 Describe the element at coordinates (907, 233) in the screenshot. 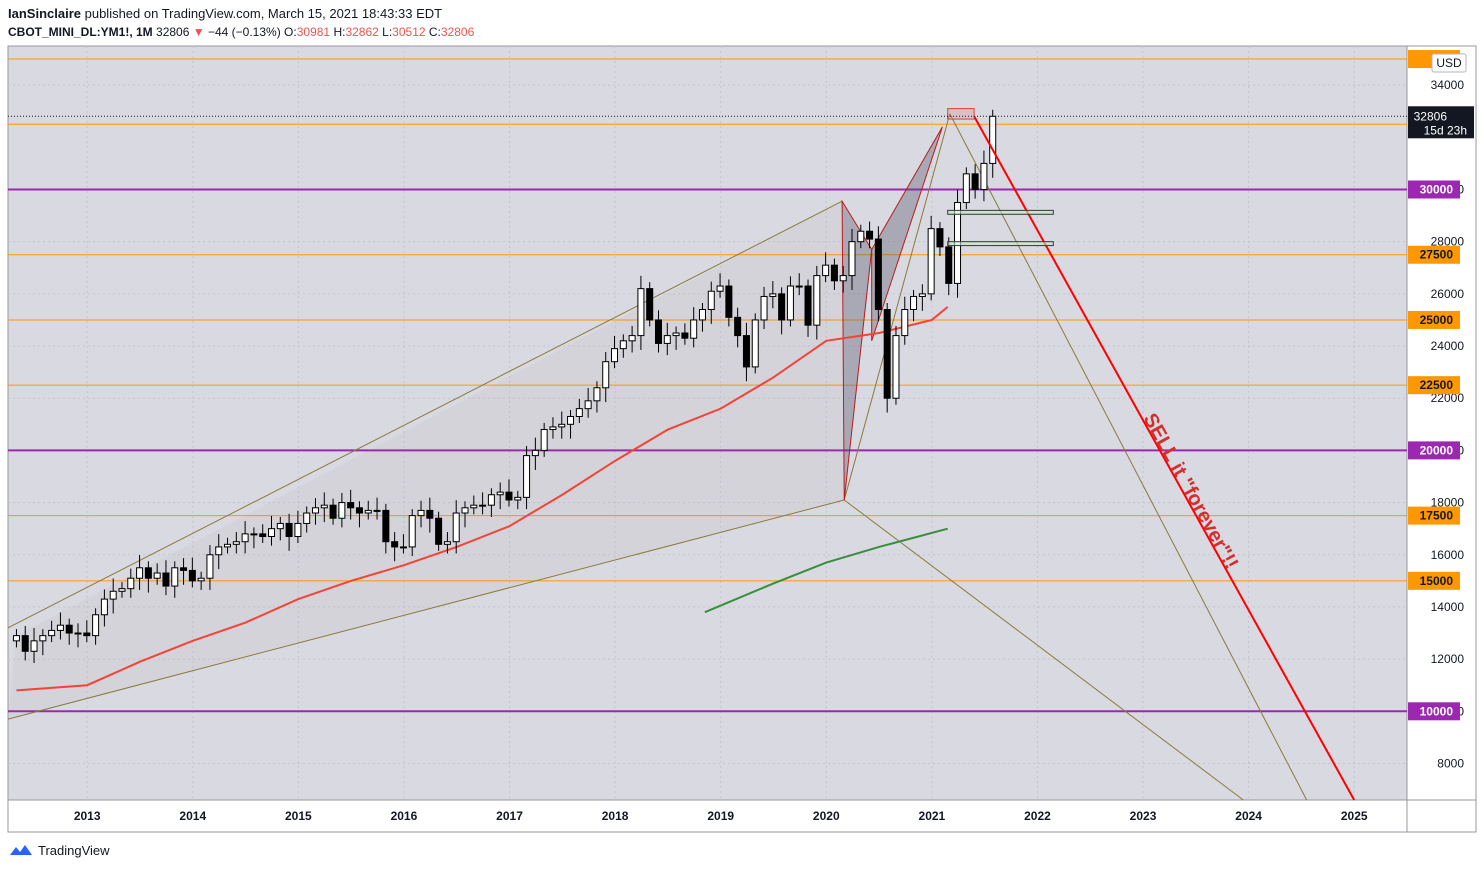

I see `harmonic-bcd` at that location.